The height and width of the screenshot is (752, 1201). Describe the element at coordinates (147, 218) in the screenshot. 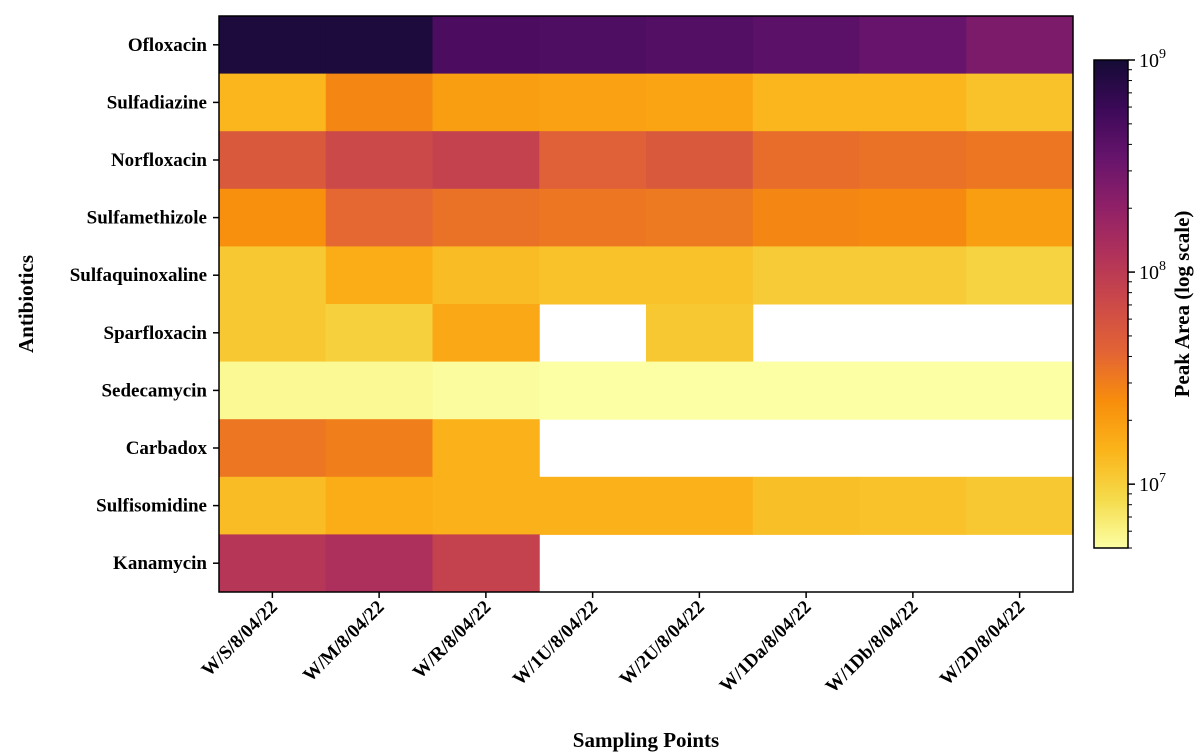

I see `y-tick-label: Sulfamethizole` at that location.